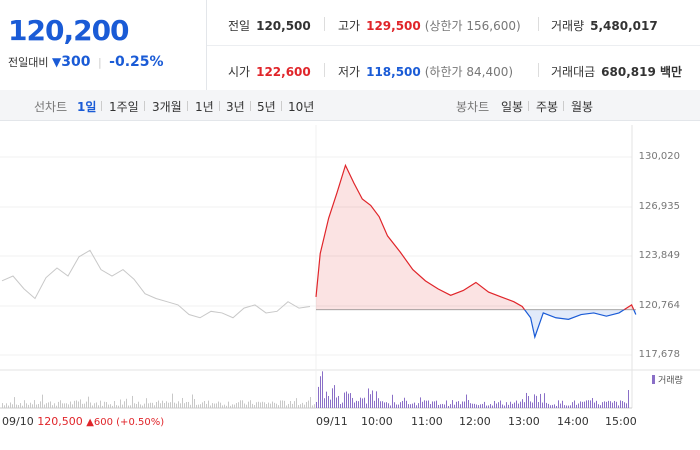  Describe the element at coordinates (393, 72) in the screenshot. I see `stat-value: 118,500` at that location.